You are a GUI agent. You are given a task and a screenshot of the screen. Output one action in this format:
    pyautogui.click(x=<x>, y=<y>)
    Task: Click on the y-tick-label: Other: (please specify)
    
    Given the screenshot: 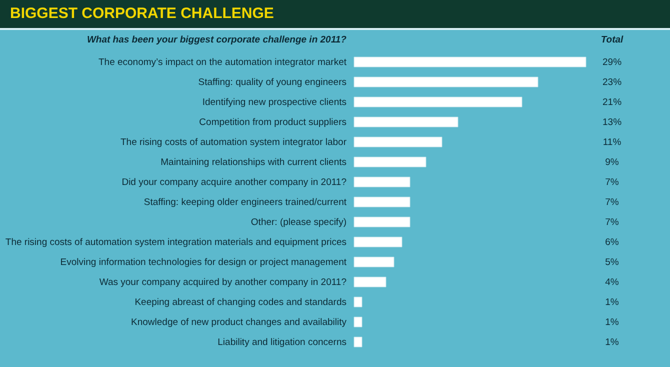 What is the action you would take?
    pyautogui.click(x=298, y=222)
    